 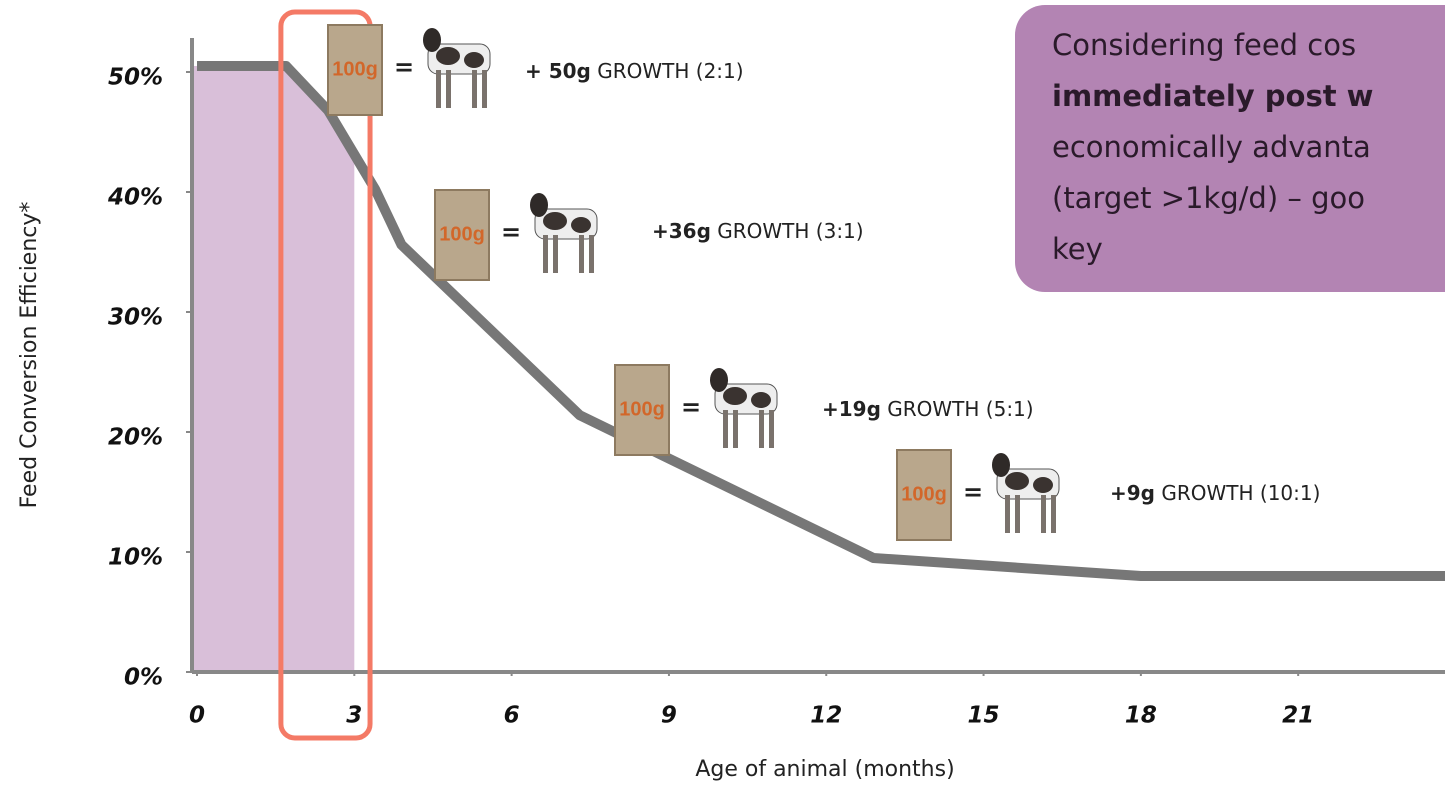 I want to click on shaded-region, so click(x=273, y=369).